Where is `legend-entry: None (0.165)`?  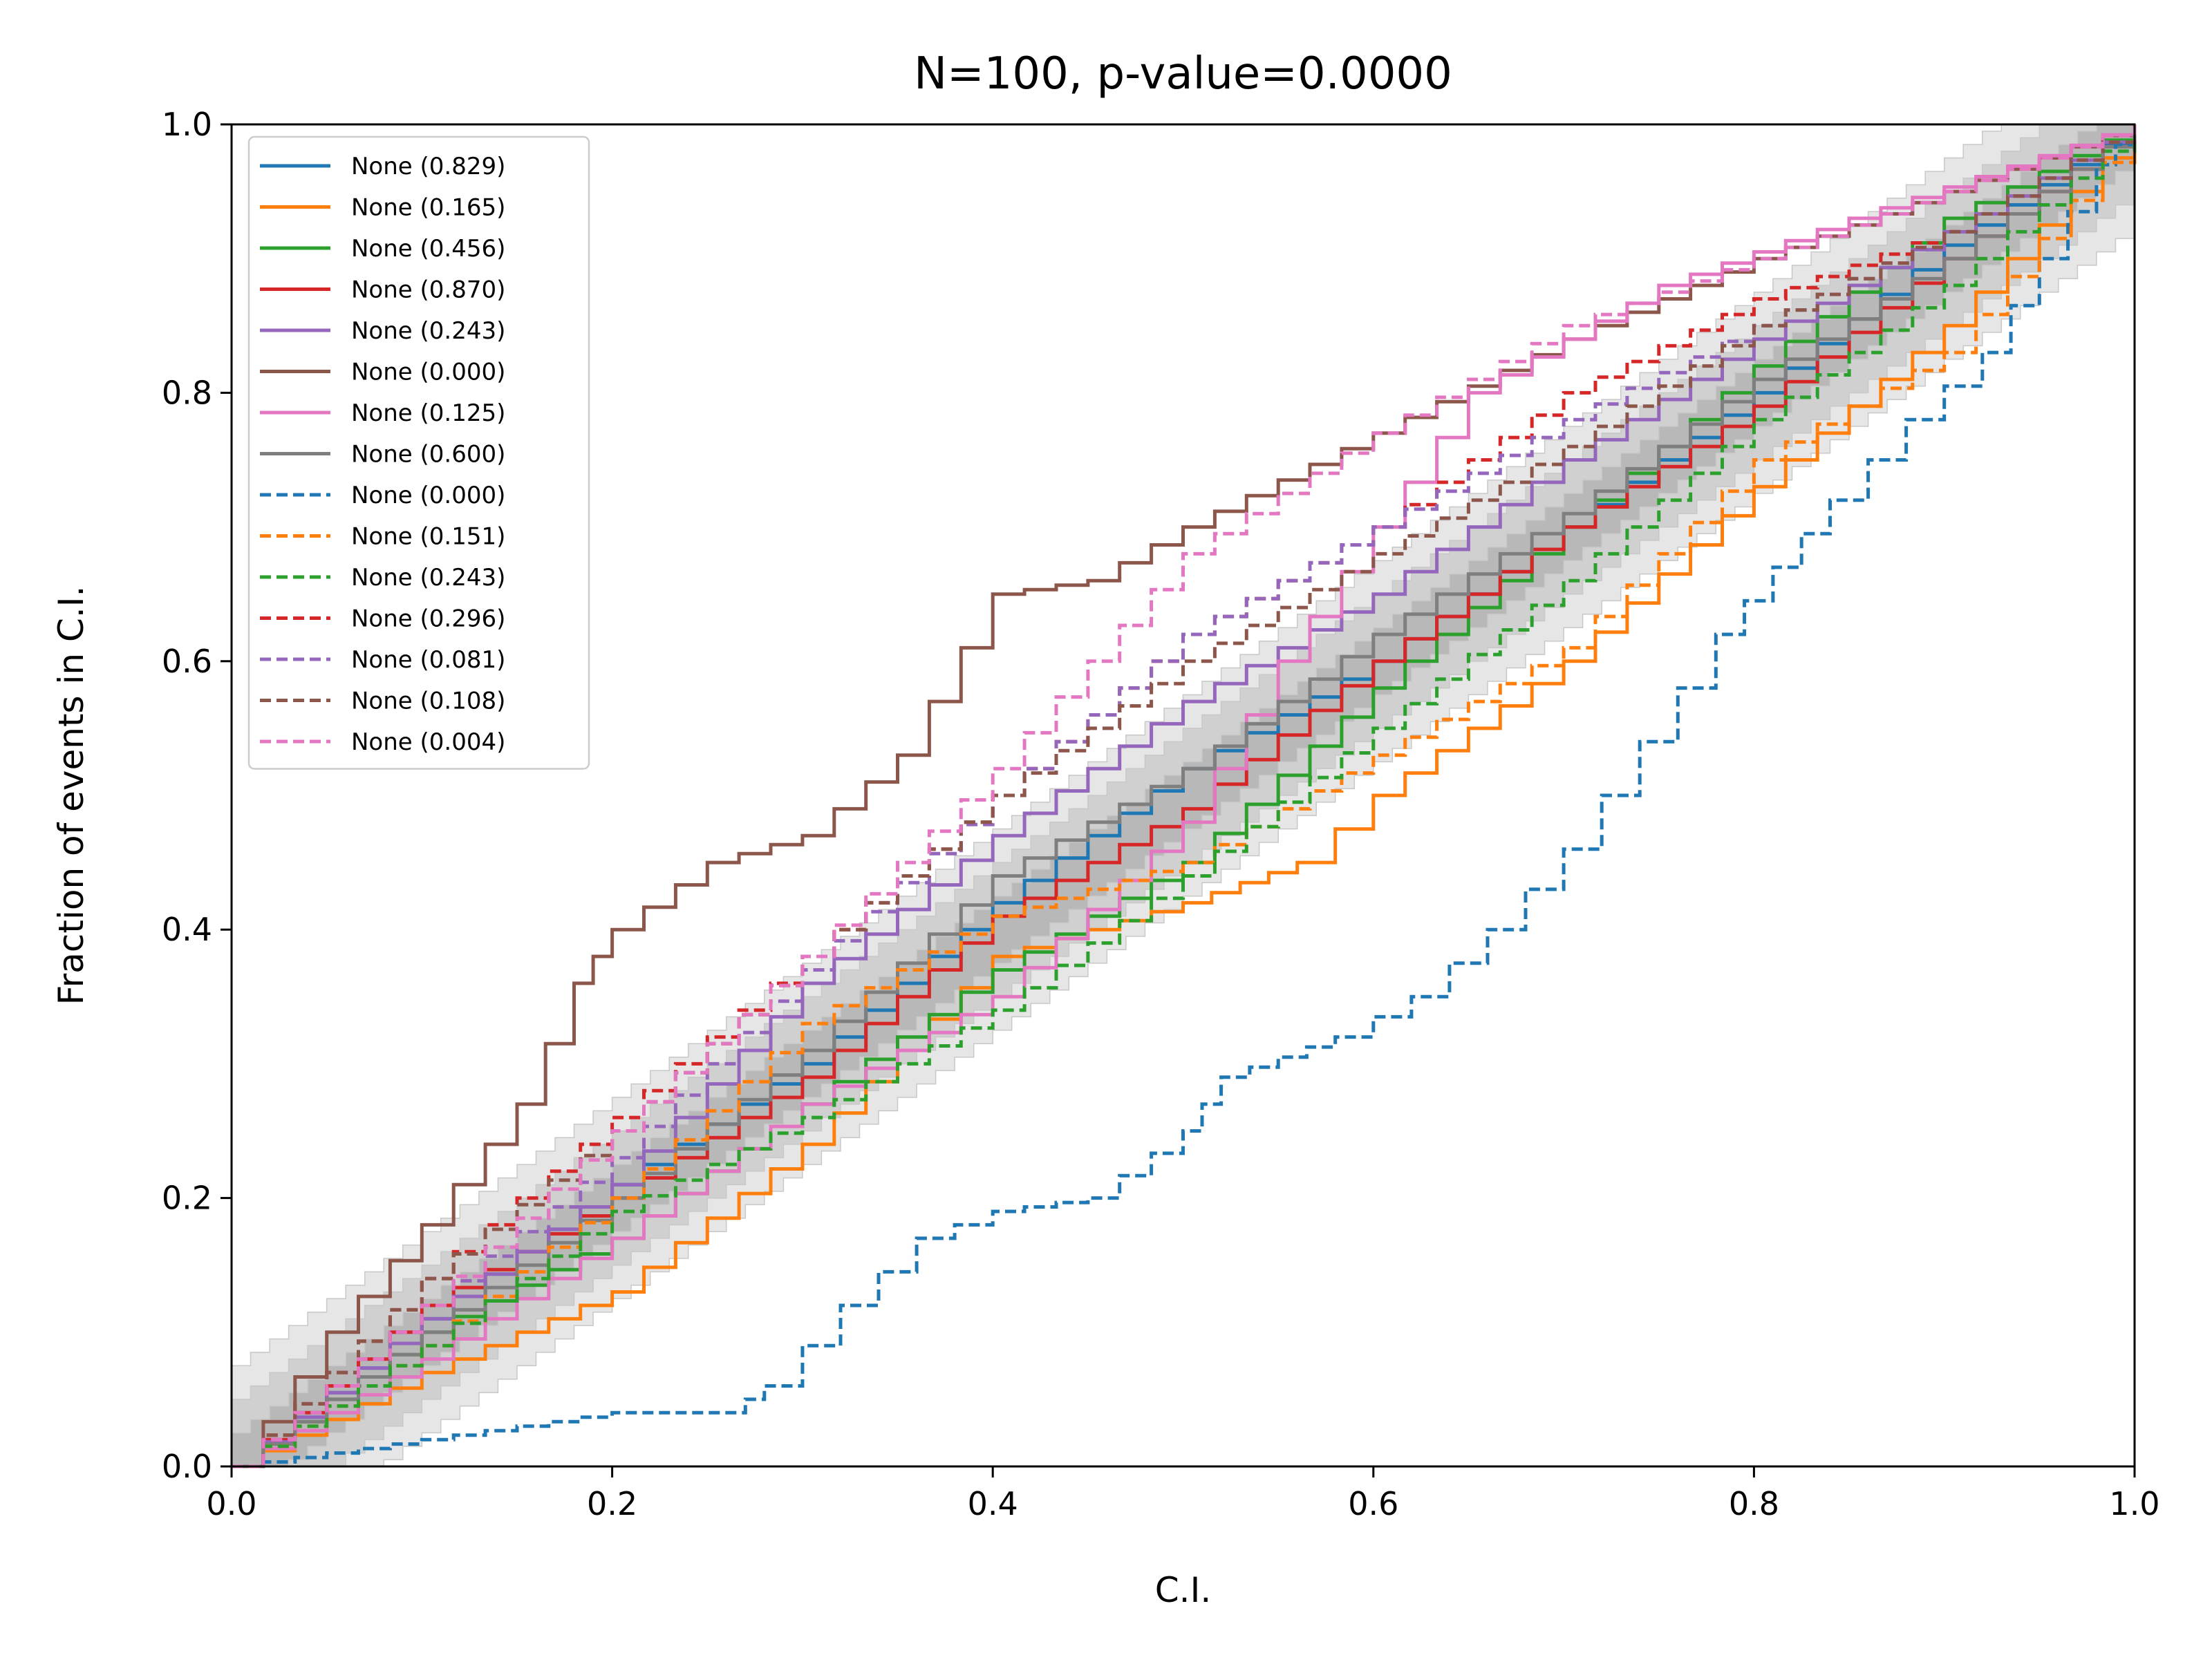 legend-entry: None (0.165) is located at coordinates (428, 208).